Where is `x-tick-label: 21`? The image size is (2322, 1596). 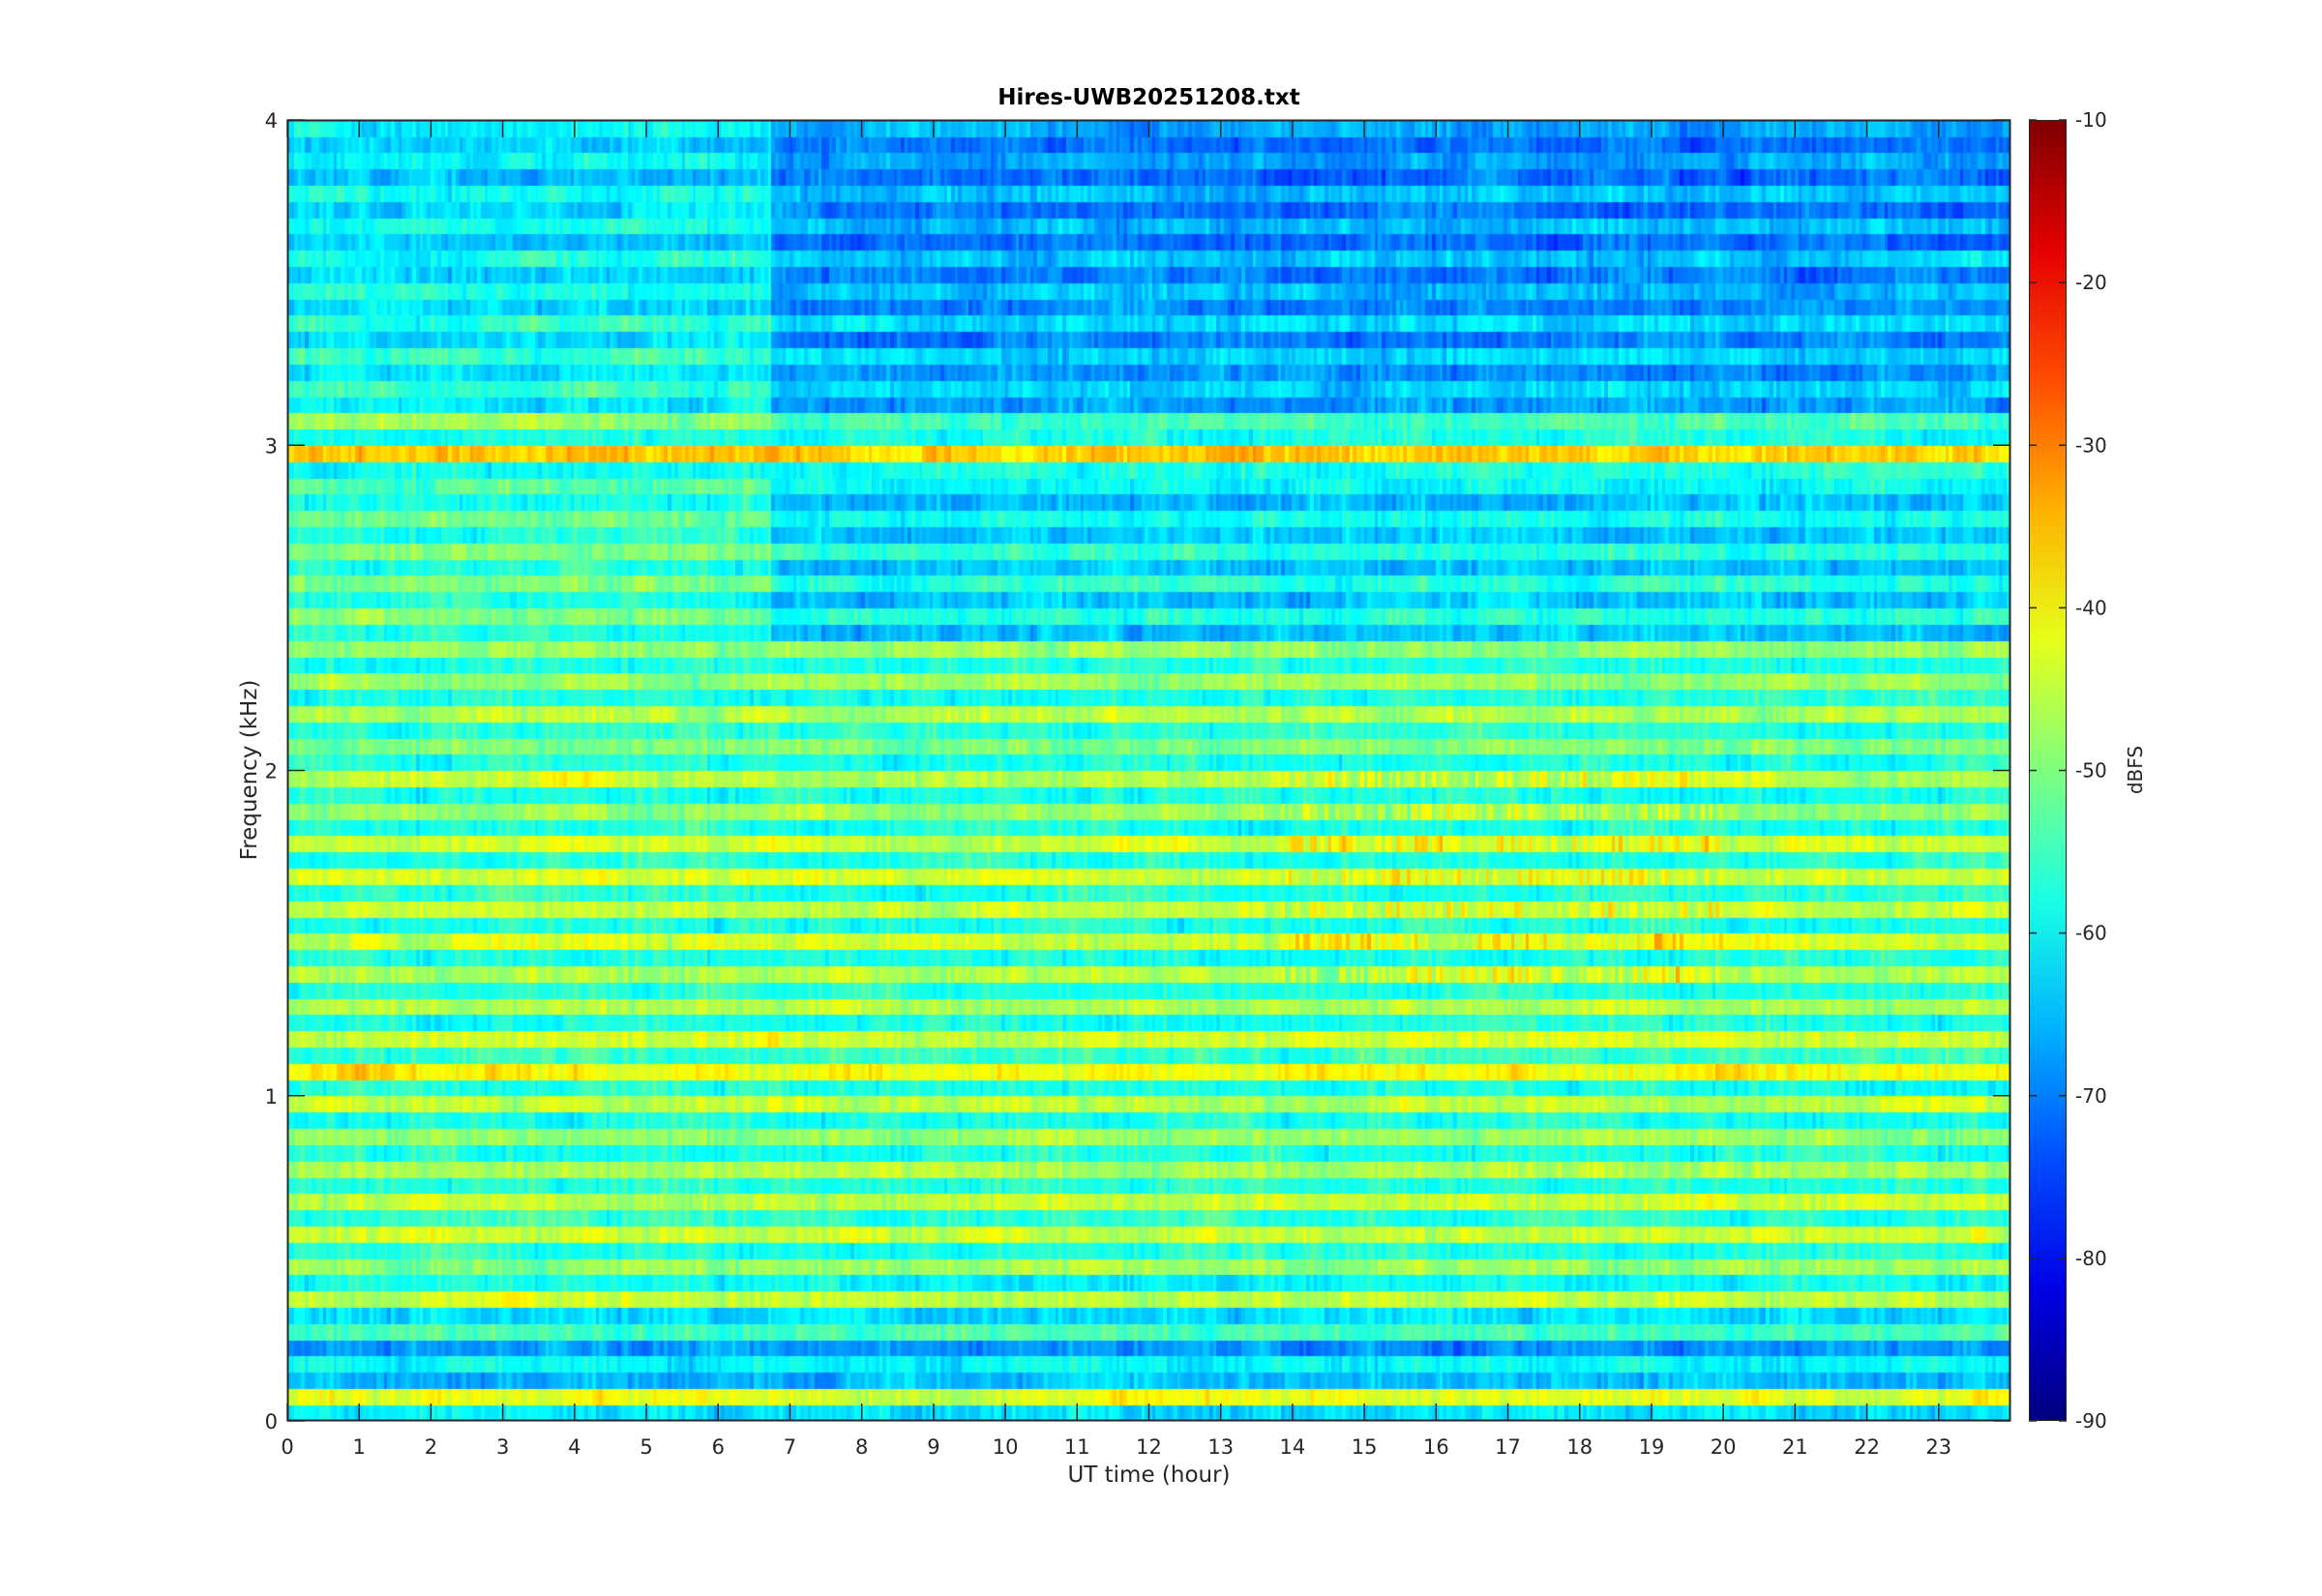
x-tick-label: 21 is located at coordinates (1795, 1447).